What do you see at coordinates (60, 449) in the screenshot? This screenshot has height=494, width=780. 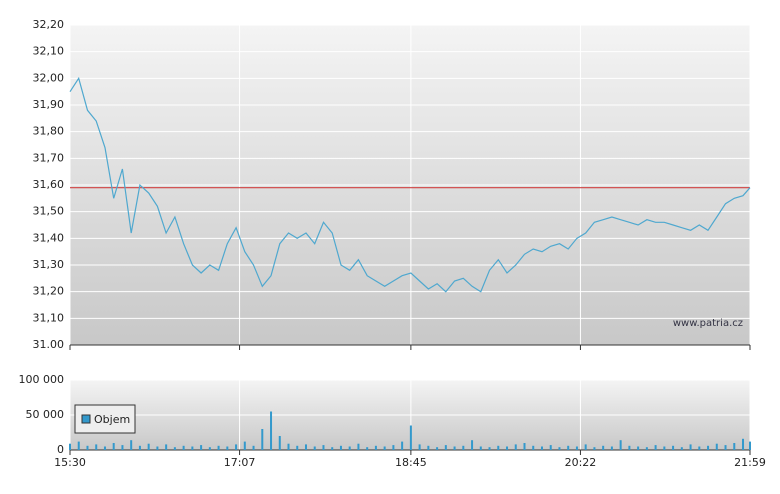 I see `y-tick-label: 0` at bounding box center [60, 449].